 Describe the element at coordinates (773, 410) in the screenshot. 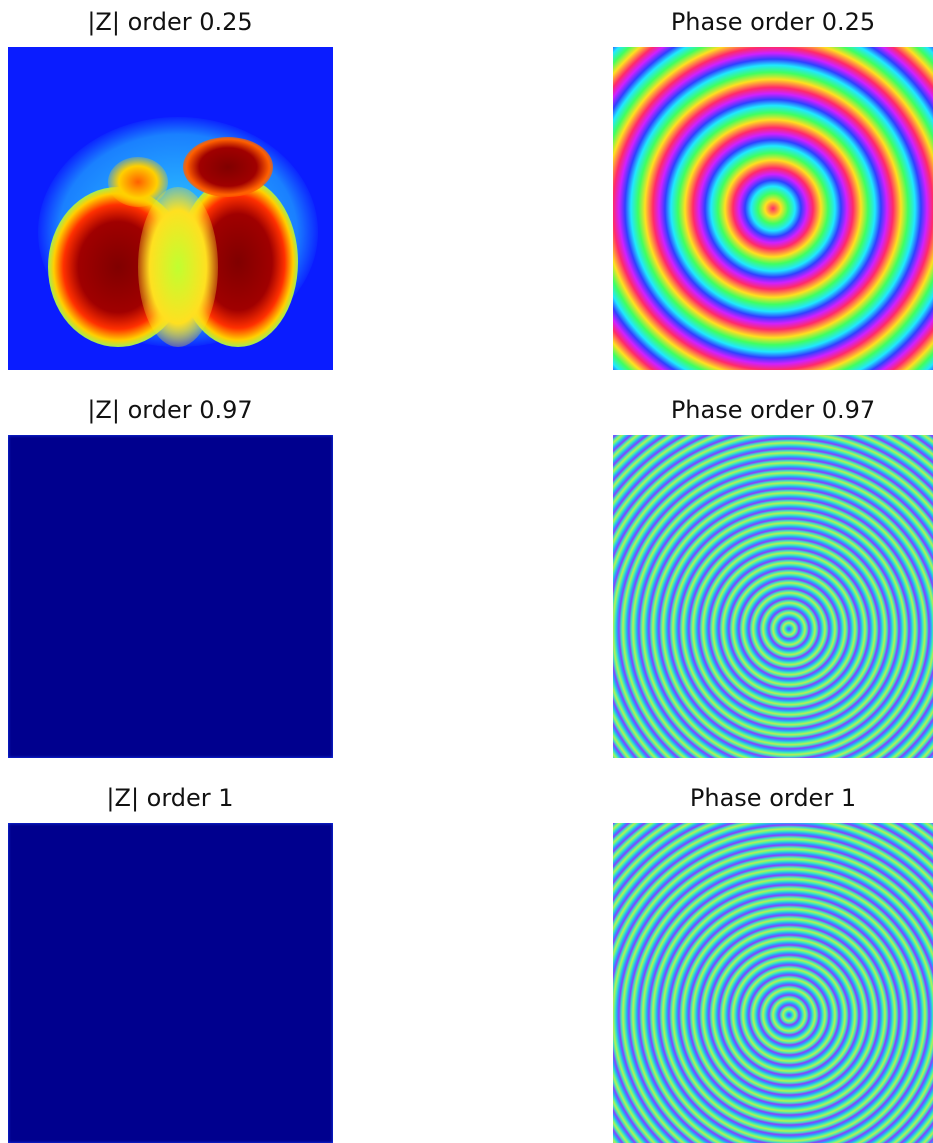

I see `panel-title: Phase order 0.97` at that location.